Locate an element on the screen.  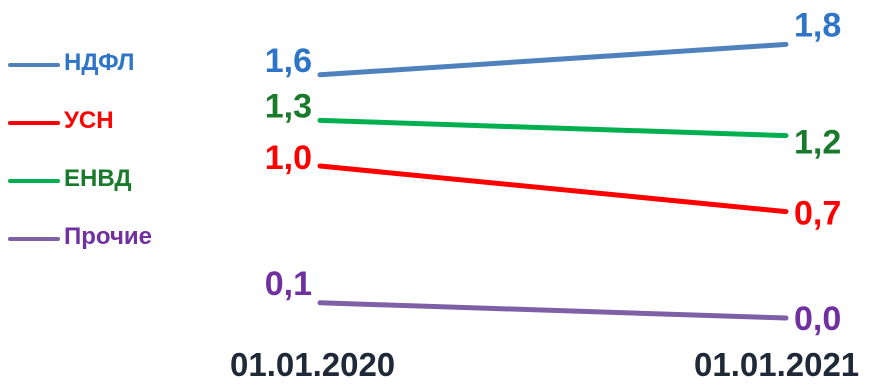
data-label-other-2021: 0,0 is located at coordinates (817, 319).